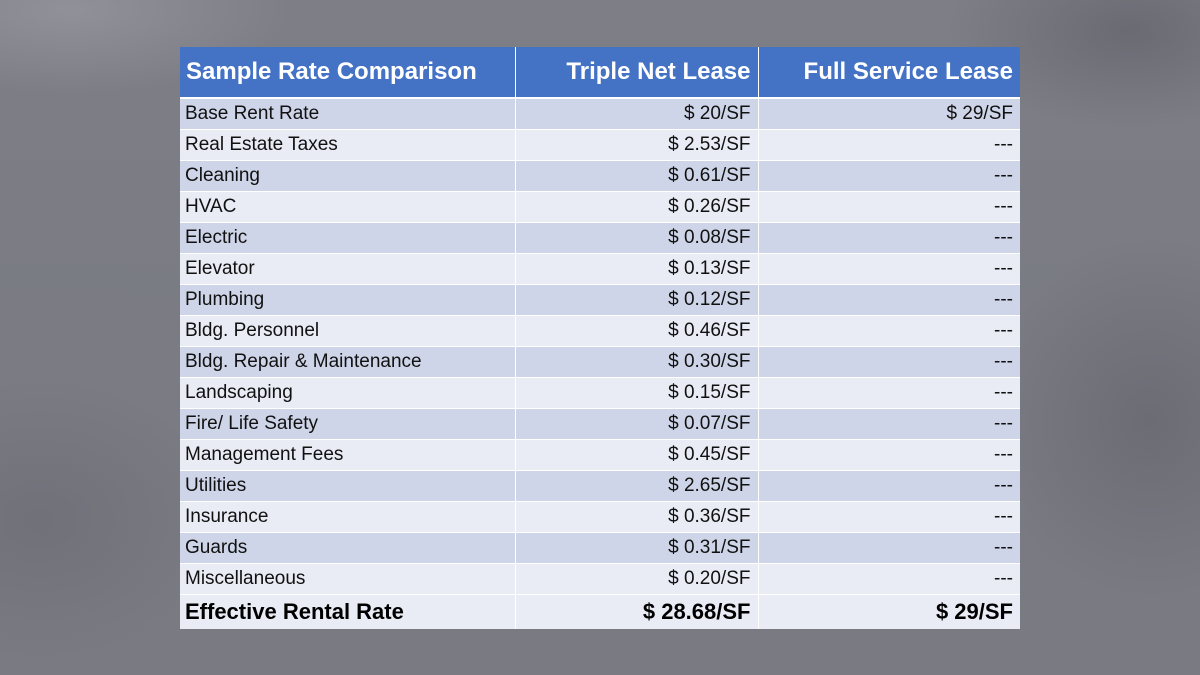 The image size is (1200, 675). Describe the element at coordinates (637, 331) in the screenshot. I see `row-triple-net-value: $ 0.46/SF` at that location.